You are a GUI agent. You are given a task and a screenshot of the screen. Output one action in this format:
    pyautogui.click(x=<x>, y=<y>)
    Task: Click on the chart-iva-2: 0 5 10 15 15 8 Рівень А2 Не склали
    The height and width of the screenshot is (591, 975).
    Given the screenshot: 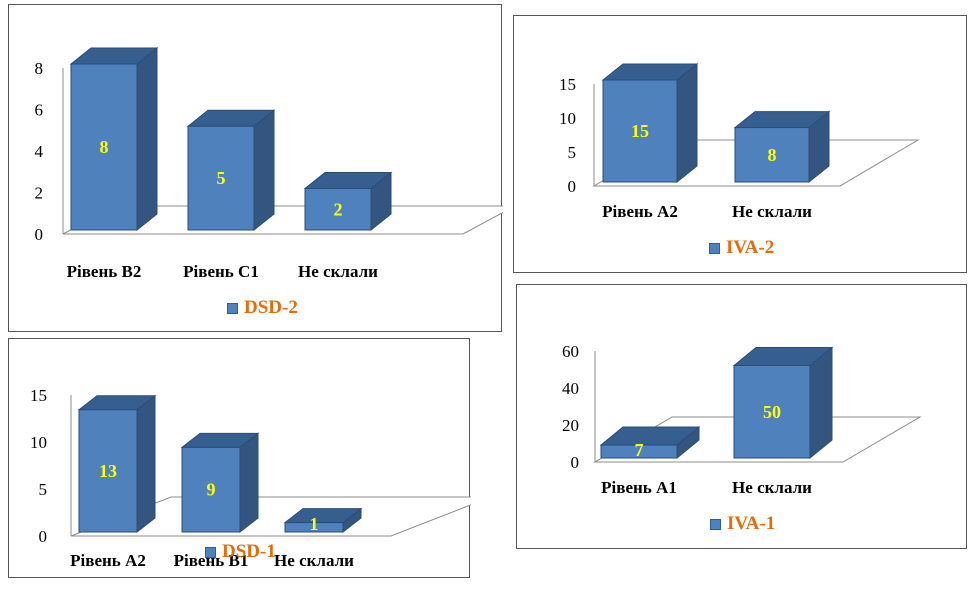 What is the action you would take?
    pyautogui.click(x=739, y=141)
    